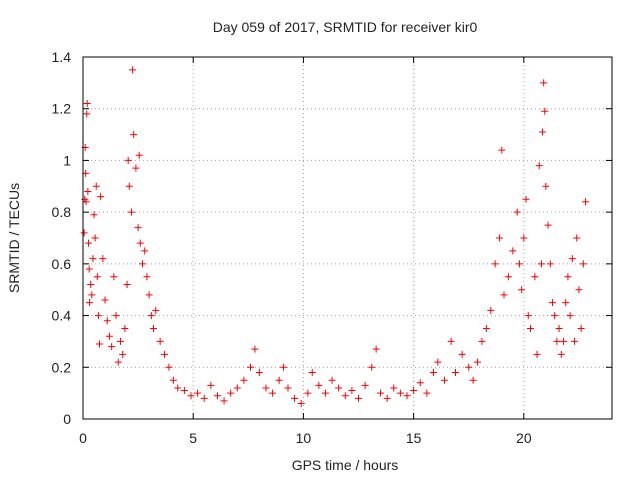 This screenshot has height=480, width=640. Describe the element at coordinates (304, 438) in the screenshot. I see `x-tick-label: 10` at that location.